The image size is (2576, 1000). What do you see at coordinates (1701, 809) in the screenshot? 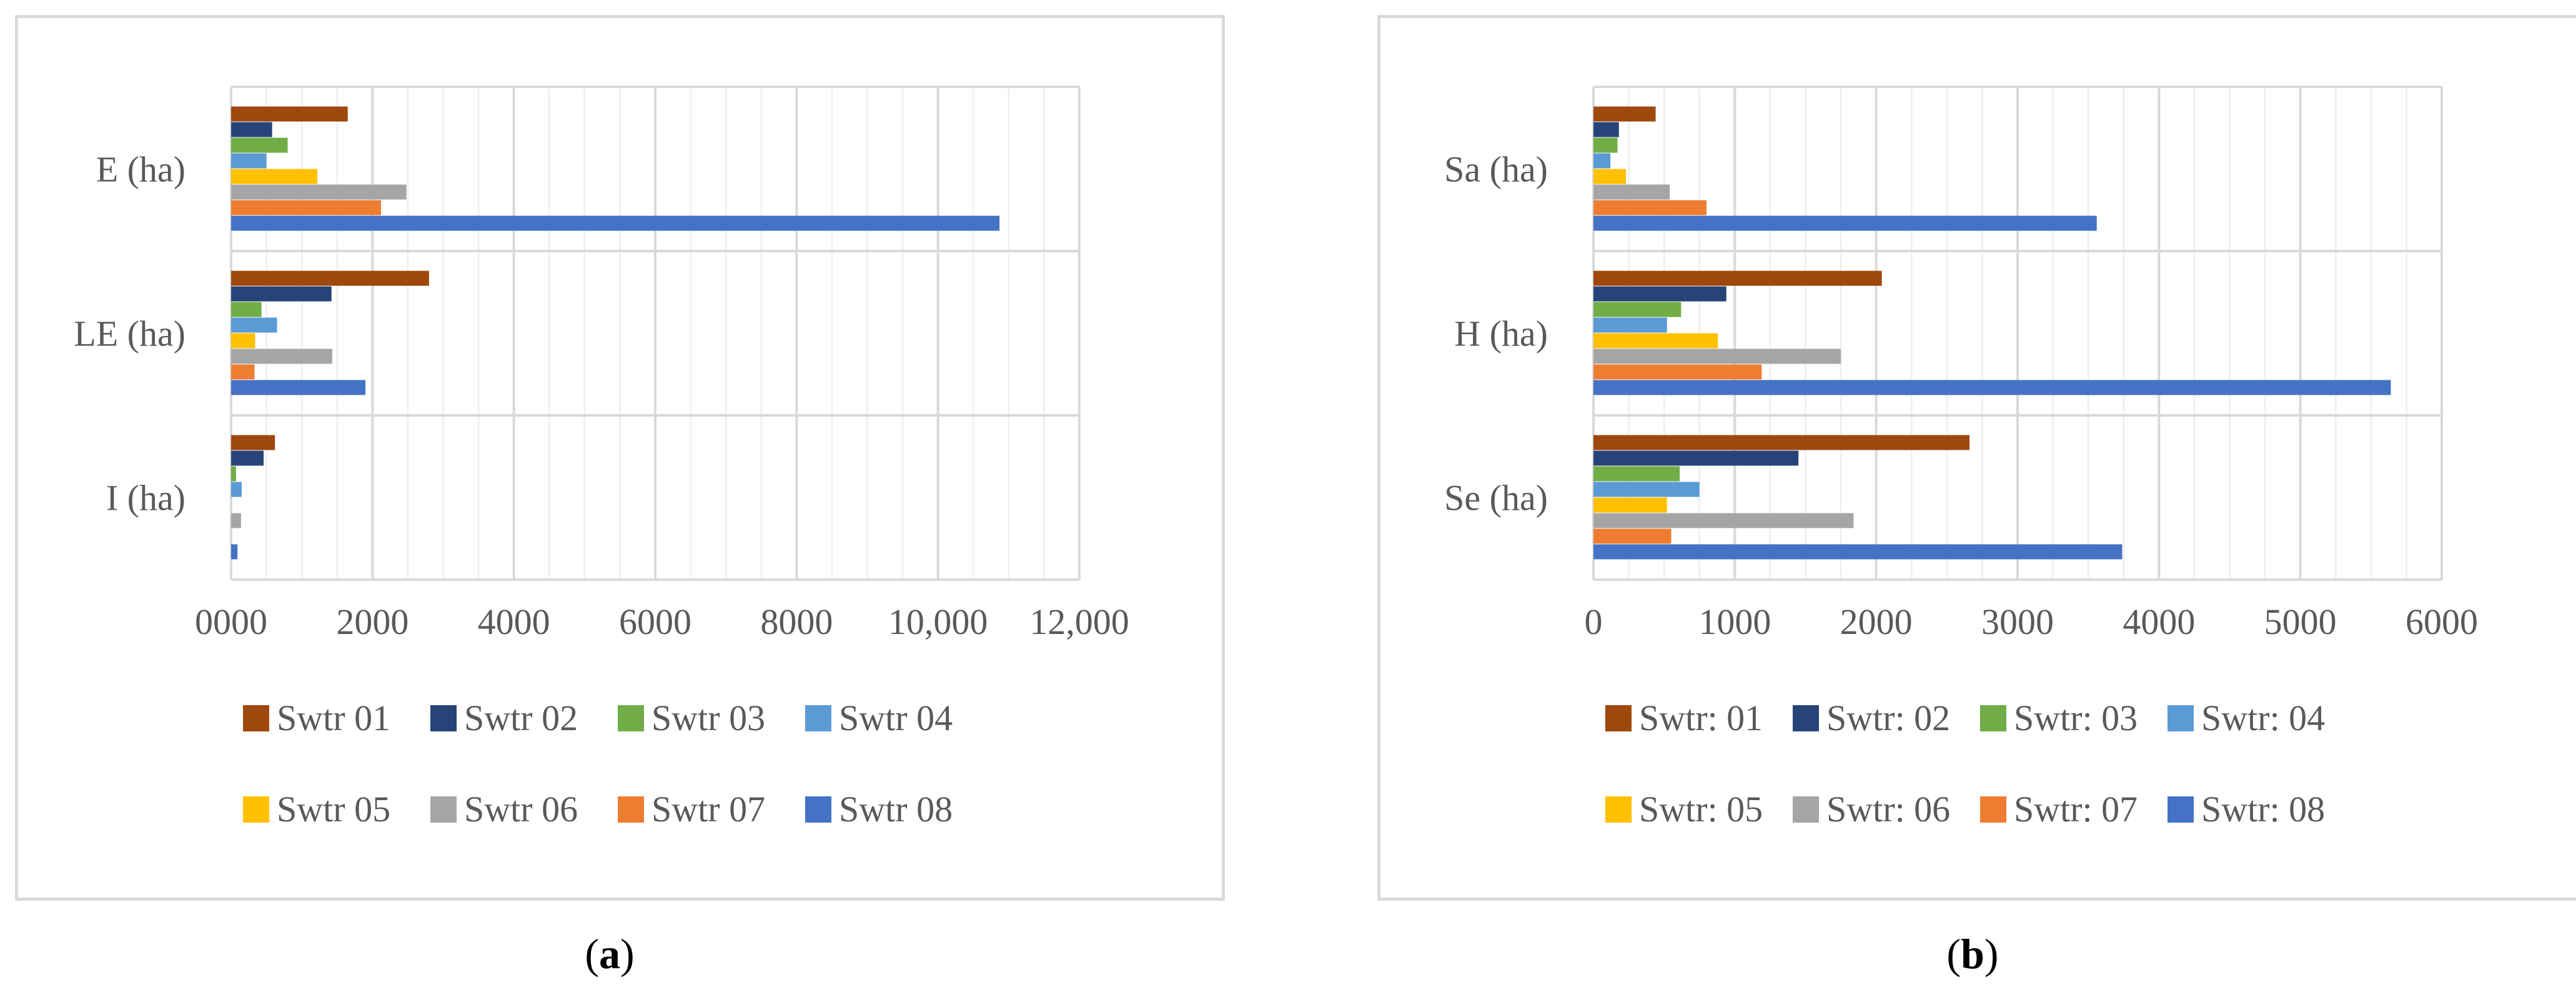
I see `legend-label: Swtr: 05` at bounding box center [1701, 809].